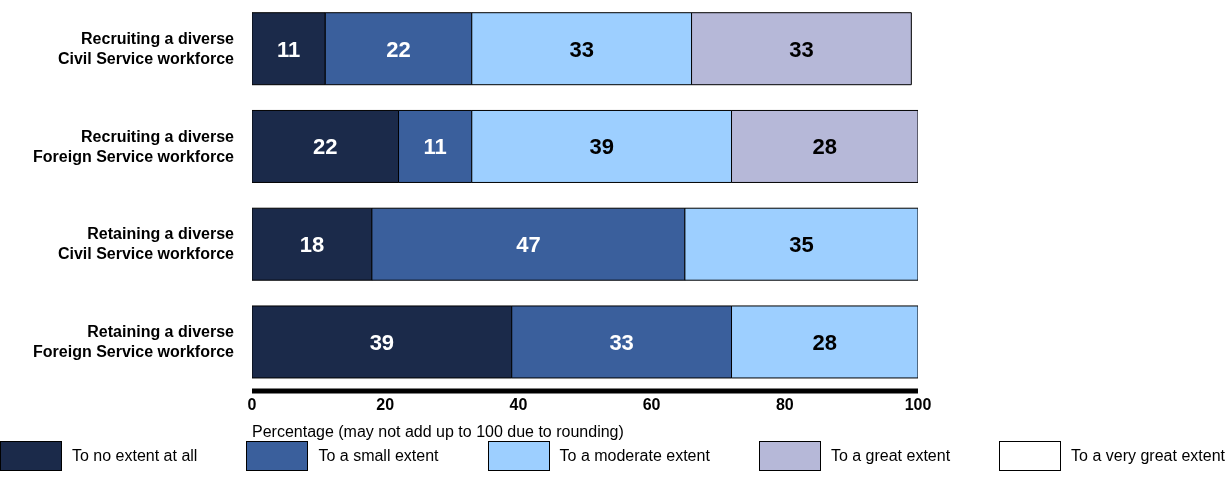 Image resolution: width=1225 pixels, height=481 pixels. Describe the element at coordinates (918, 405) in the screenshot. I see `x-tick-label: 100` at that location.